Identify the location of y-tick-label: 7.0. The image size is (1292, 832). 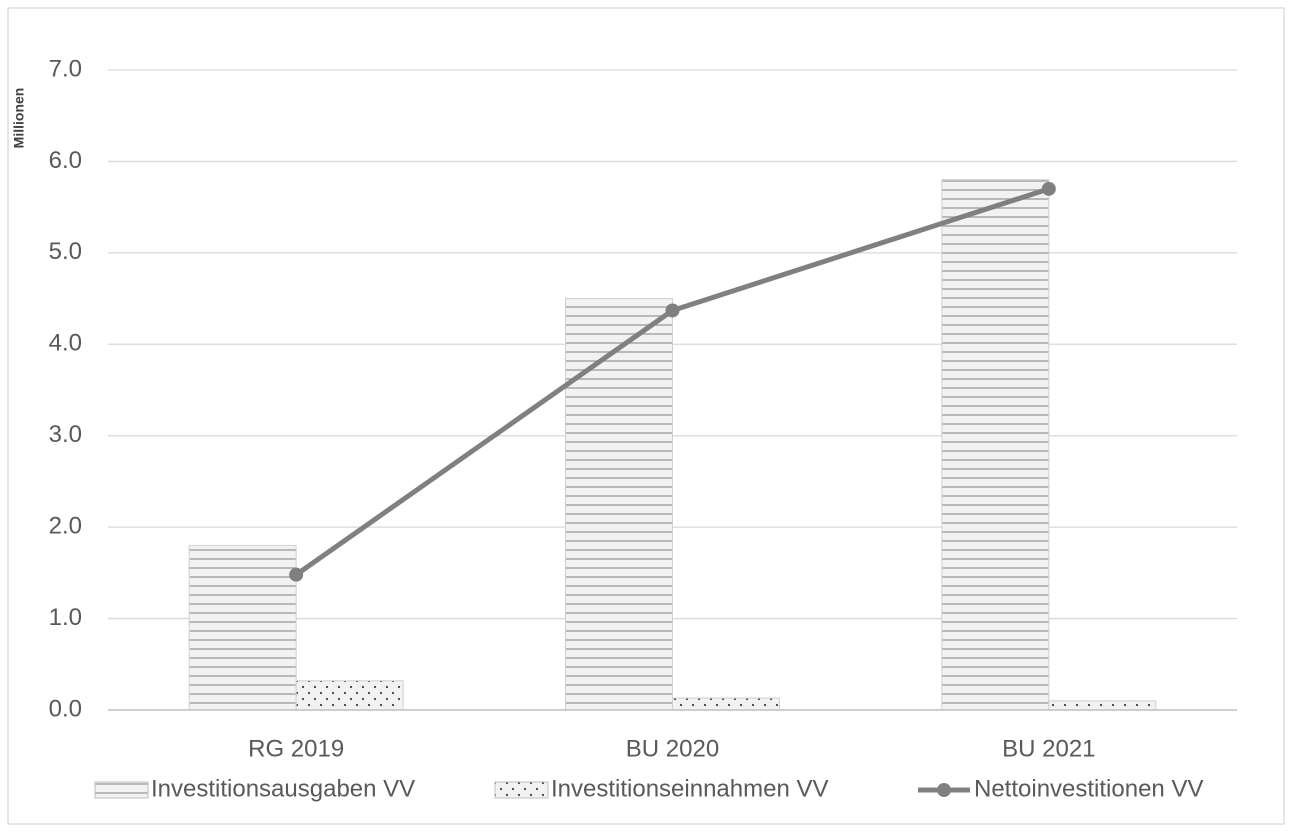
(65, 68).